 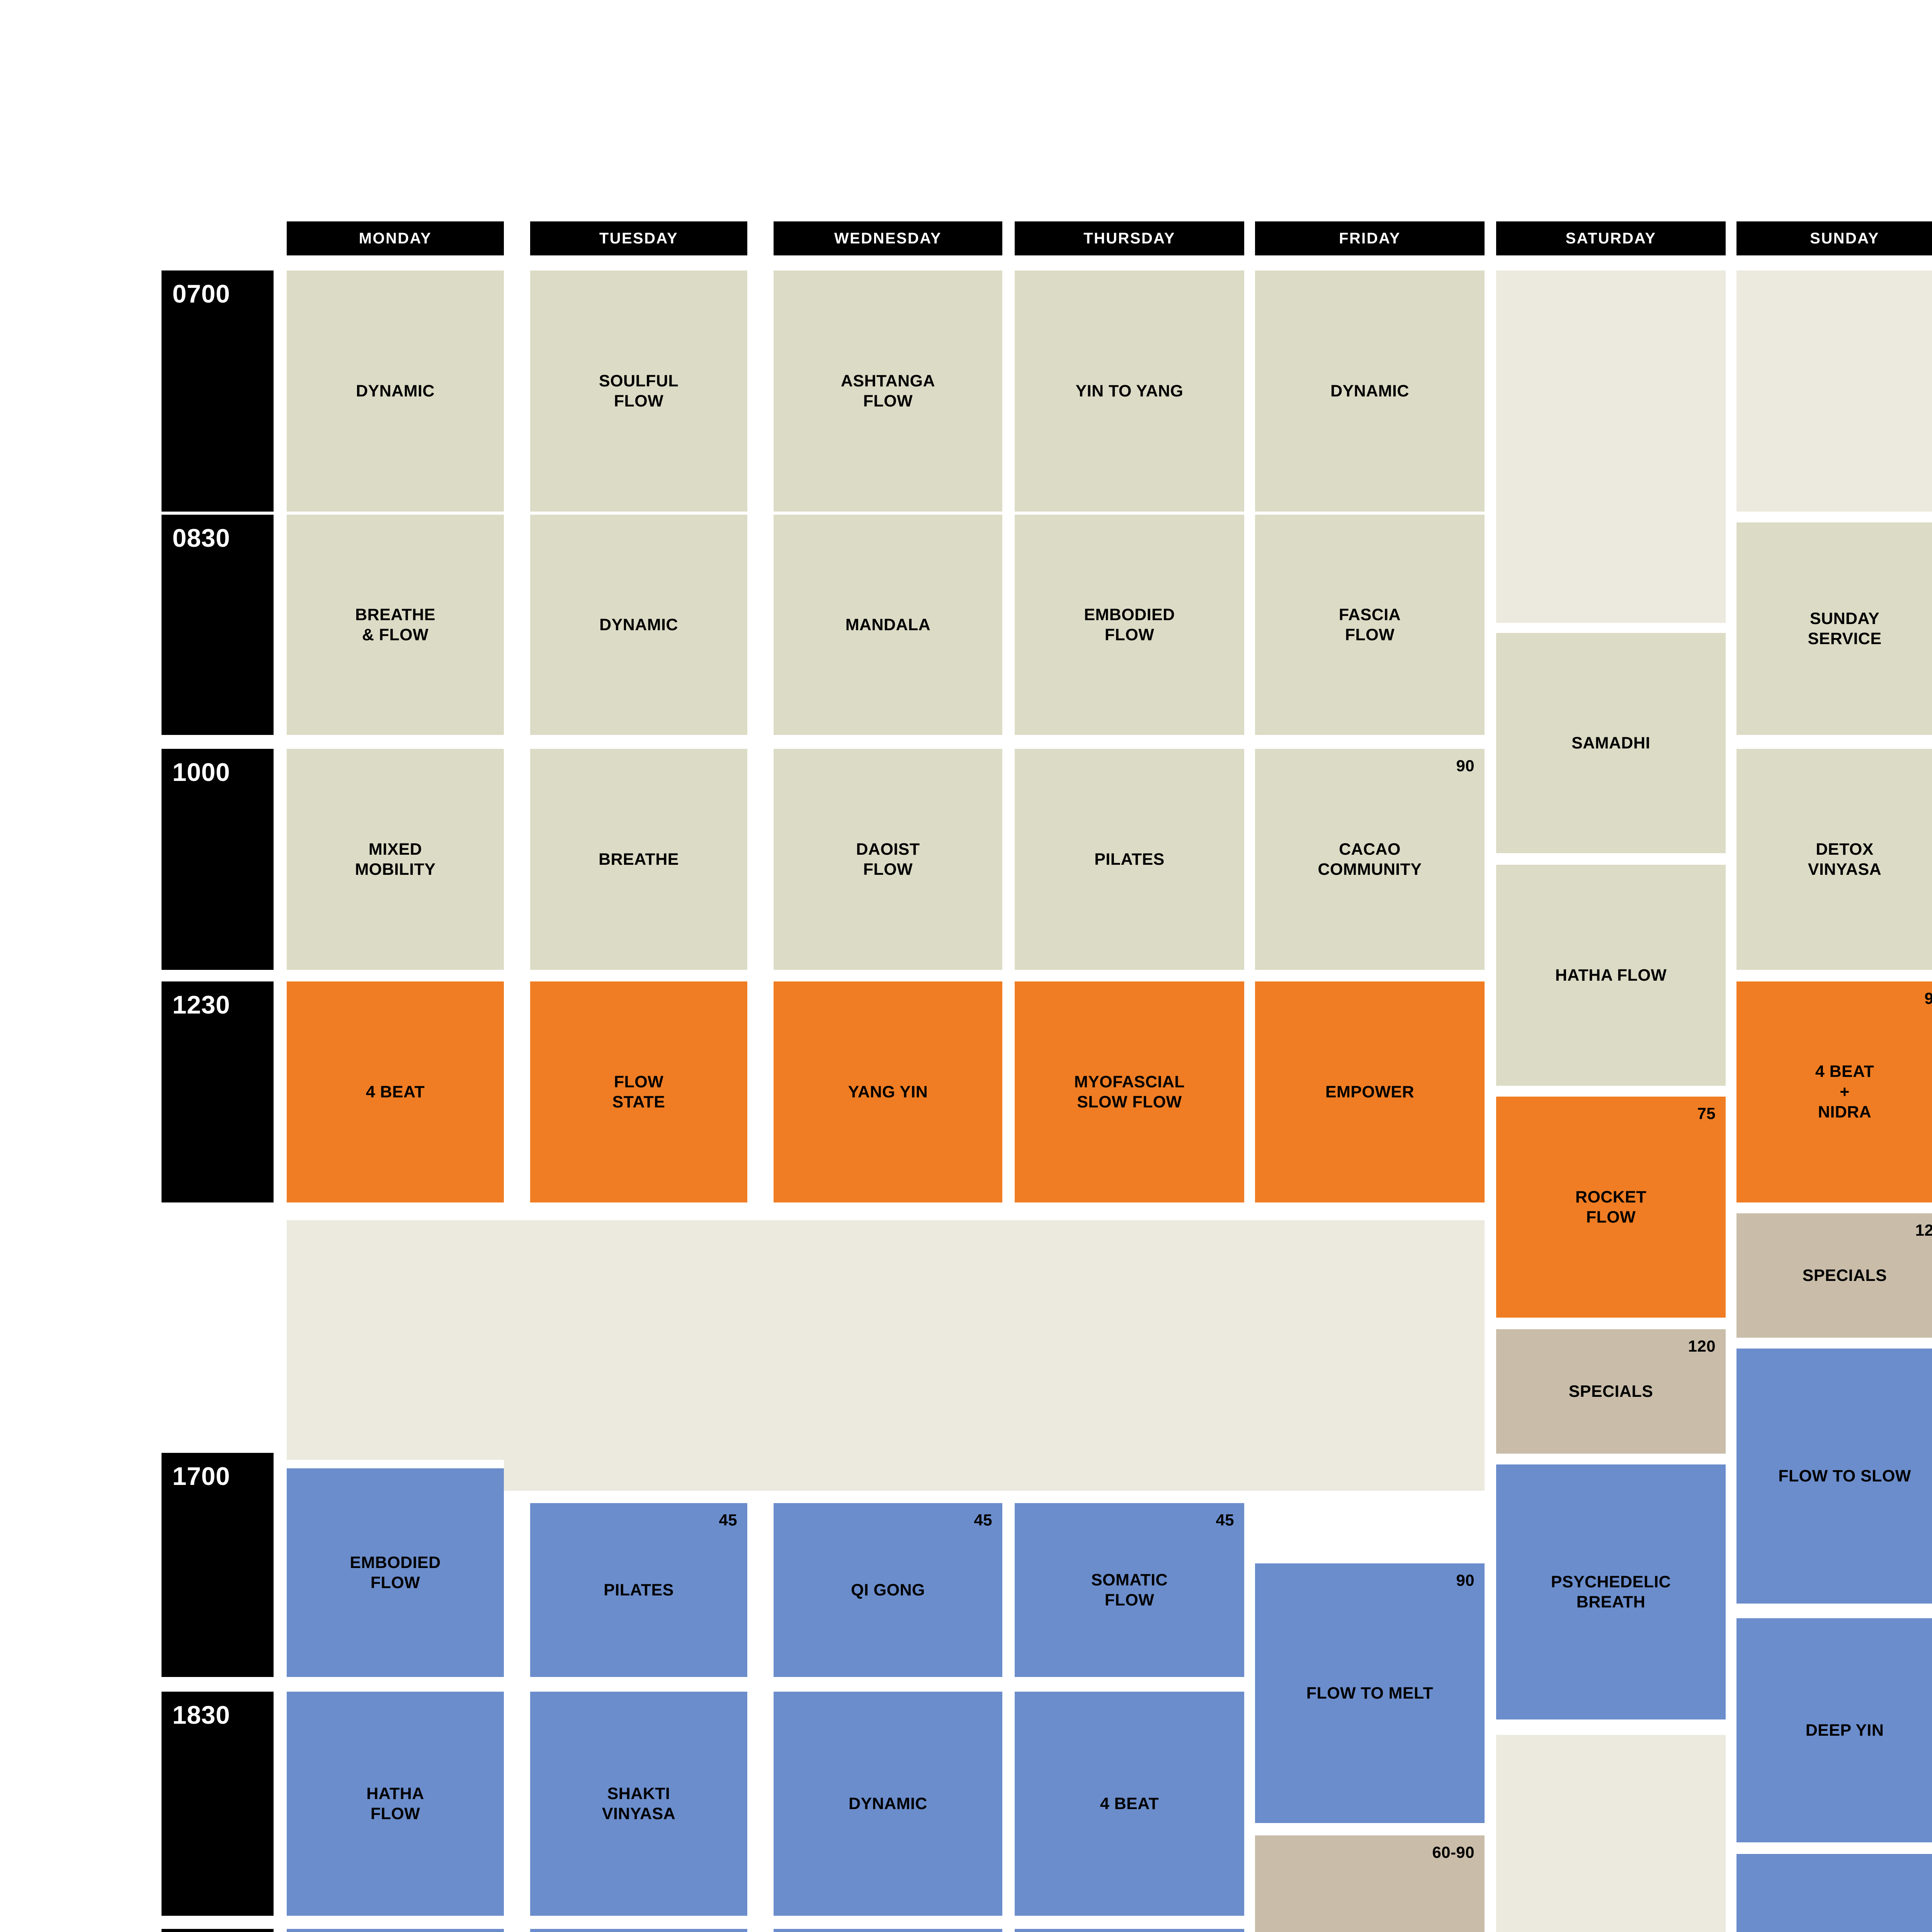 What do you see at coordinates (396, 1930) in the screenshot?
I see `class-card-mon-2000: KUNDALINI` at bounding box center [396, 1930].